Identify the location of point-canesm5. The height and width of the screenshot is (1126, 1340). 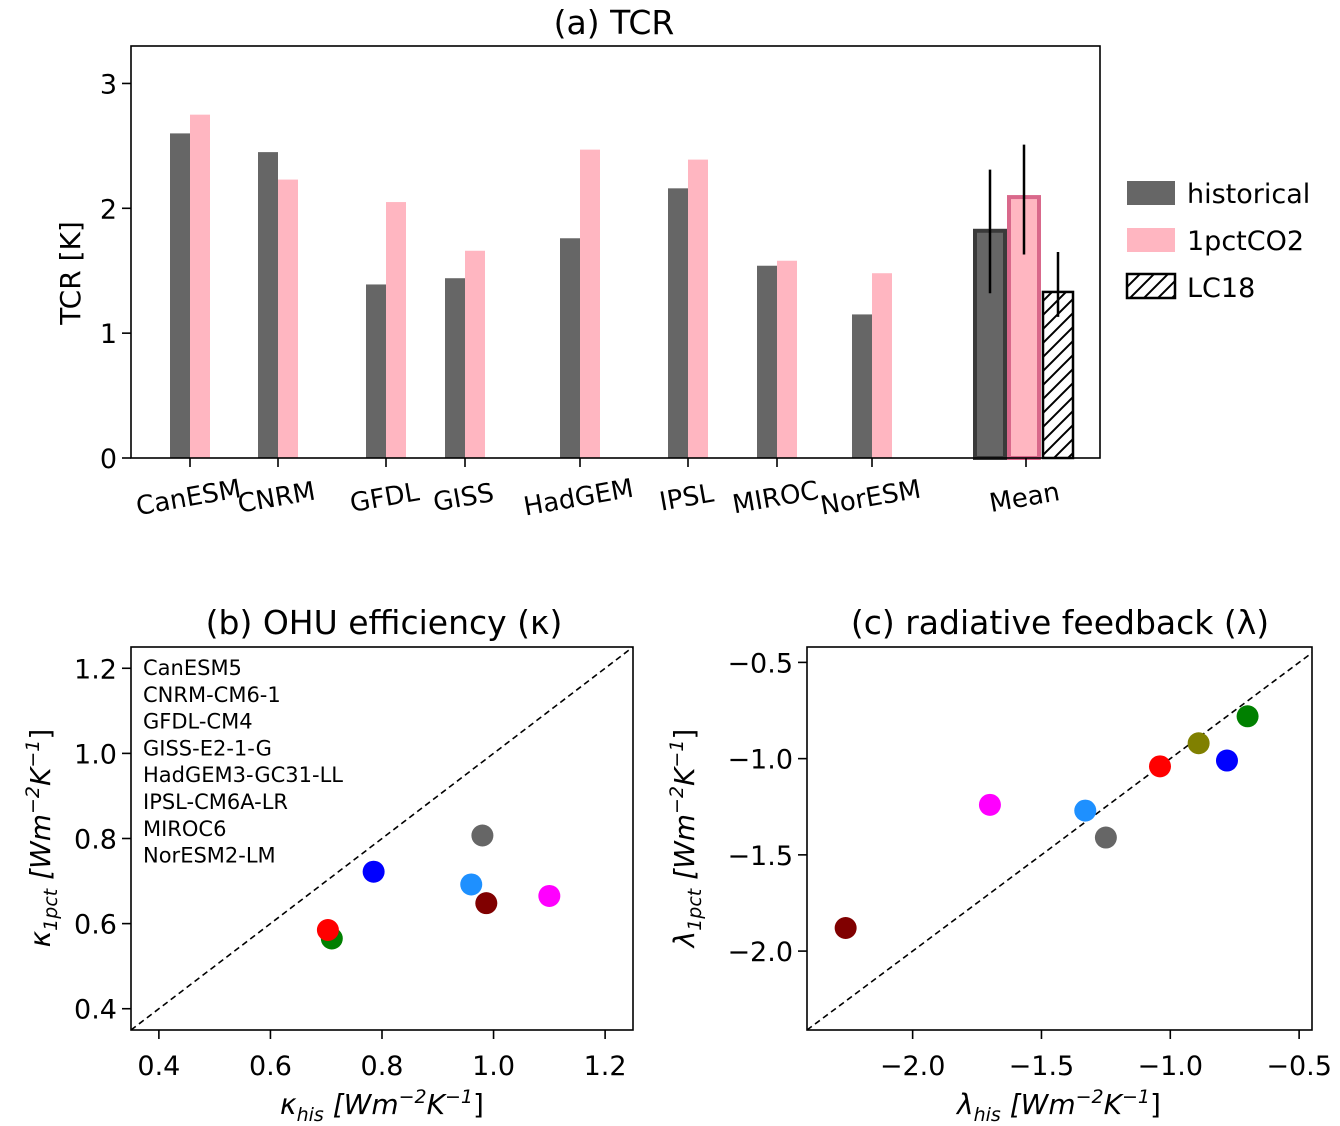
(1247, 716).